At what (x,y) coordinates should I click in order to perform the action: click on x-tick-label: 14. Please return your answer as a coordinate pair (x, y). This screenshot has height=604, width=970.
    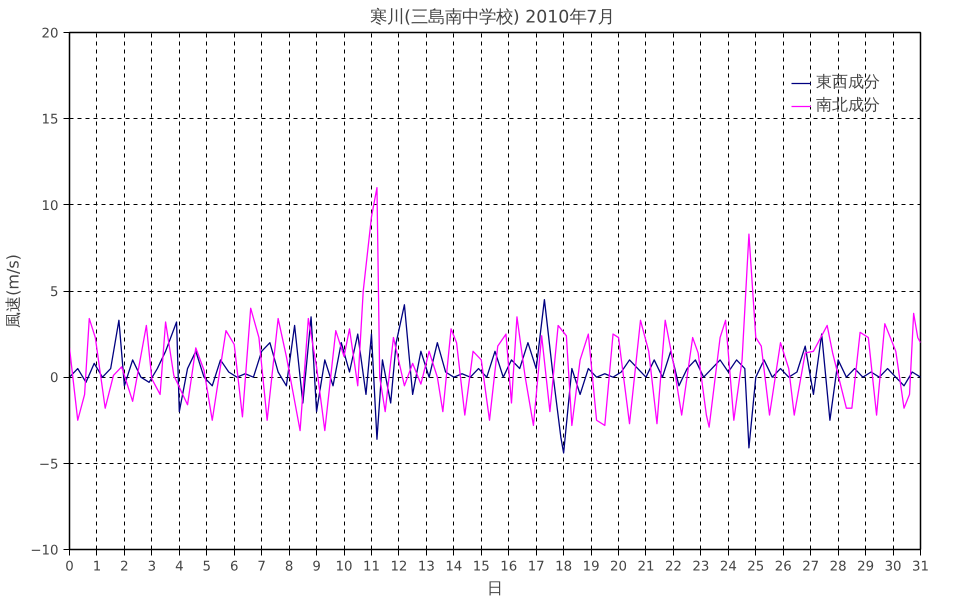
    Looking at the image, I should click on (453, 567).